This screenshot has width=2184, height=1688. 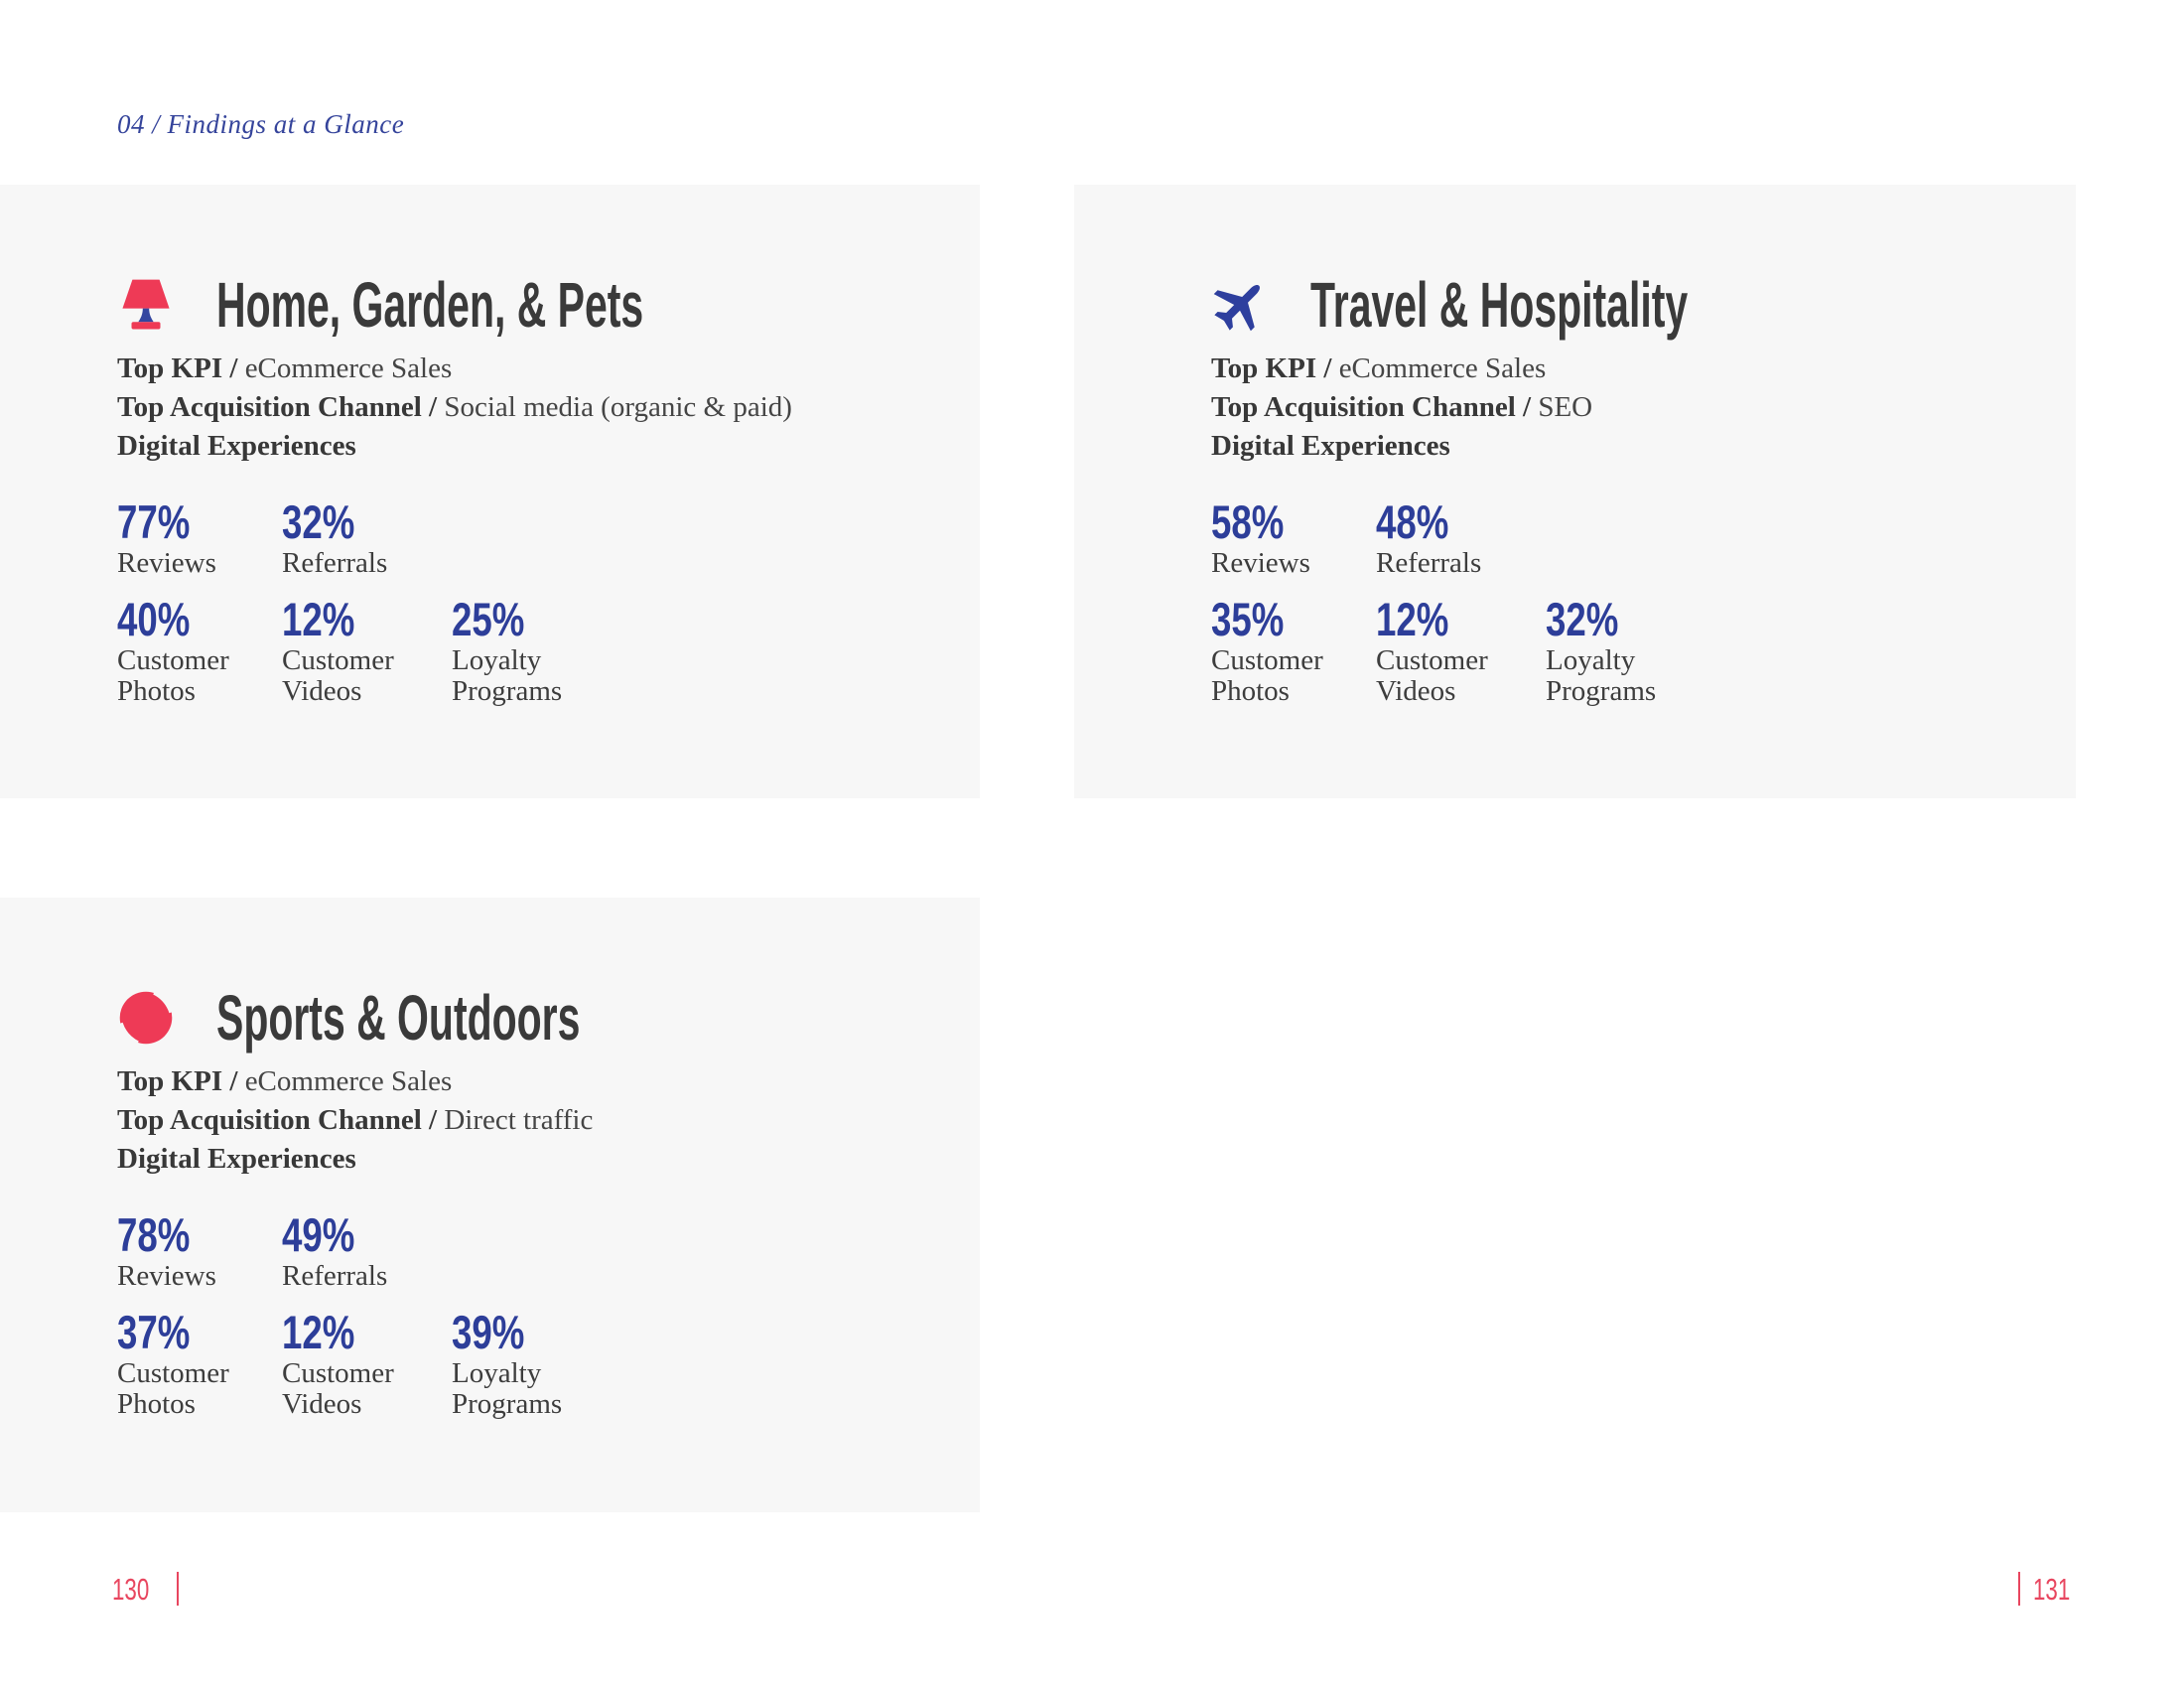 What do you see at coordinates (367, 1251) in the screenshot?
I see `stat-referrals: 49% Referrals` at bounding box center [367, 1251].